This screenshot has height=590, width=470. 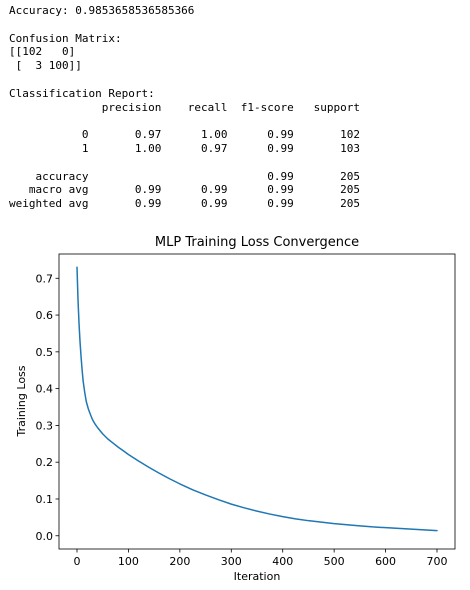 I want to click on y-tick-label: 0.2, so click(x=45, y=462).